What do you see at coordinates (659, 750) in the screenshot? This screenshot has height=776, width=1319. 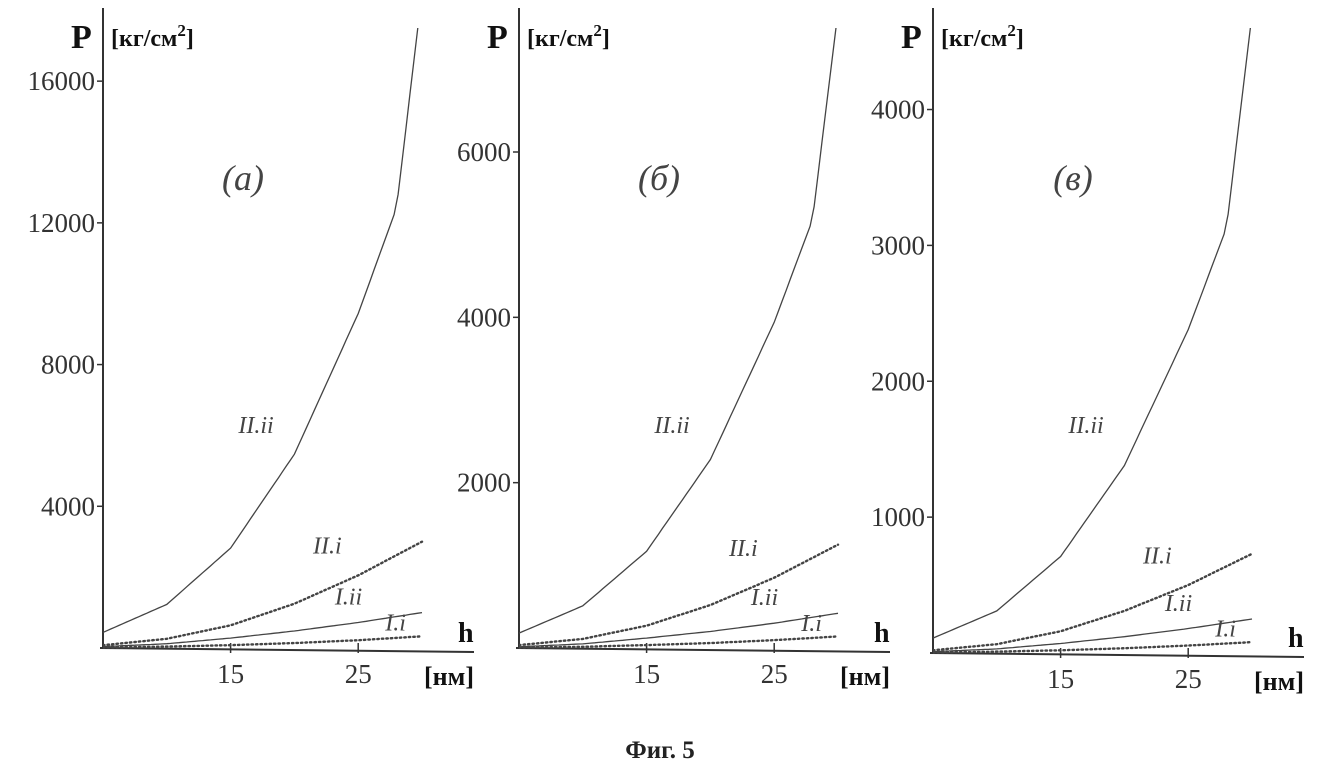 I see `figure-caption: Фиг. 5` at bounding box center [659, 750].